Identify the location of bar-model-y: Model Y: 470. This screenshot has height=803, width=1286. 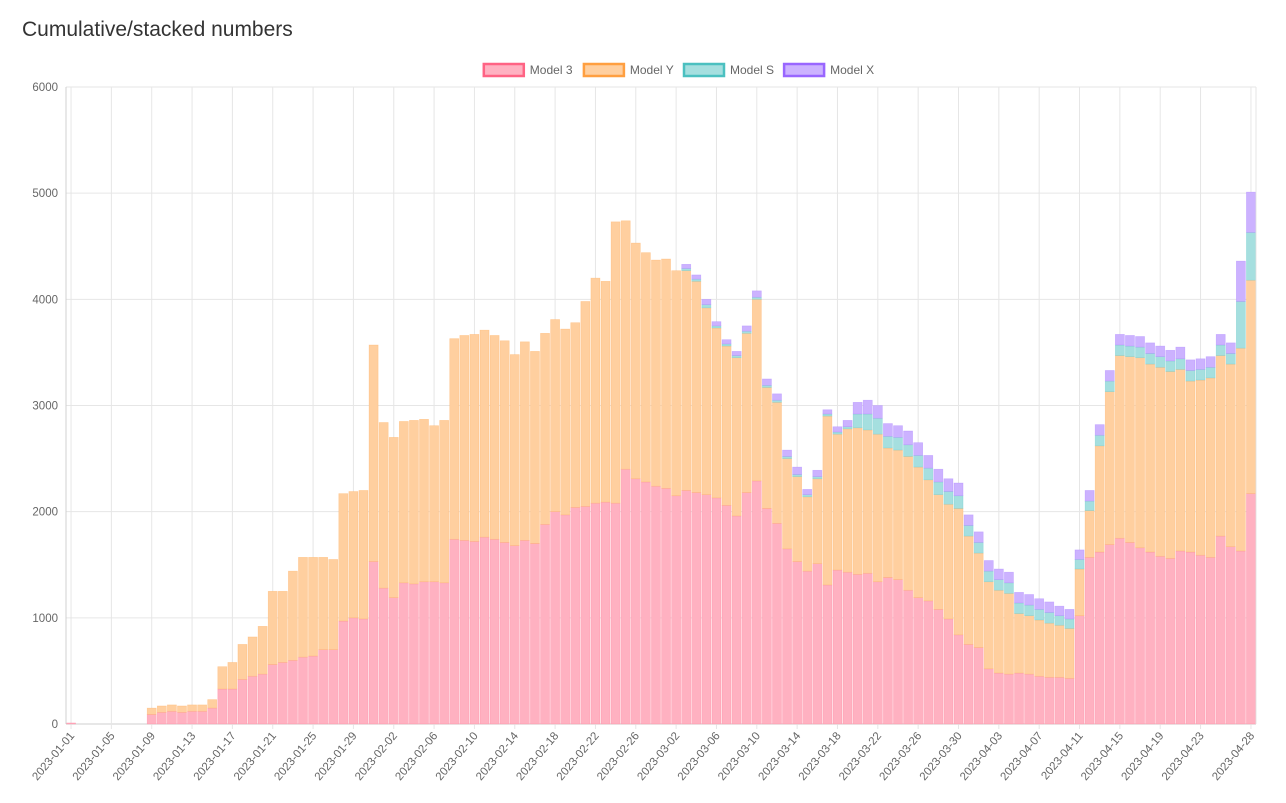
(1069, 653).